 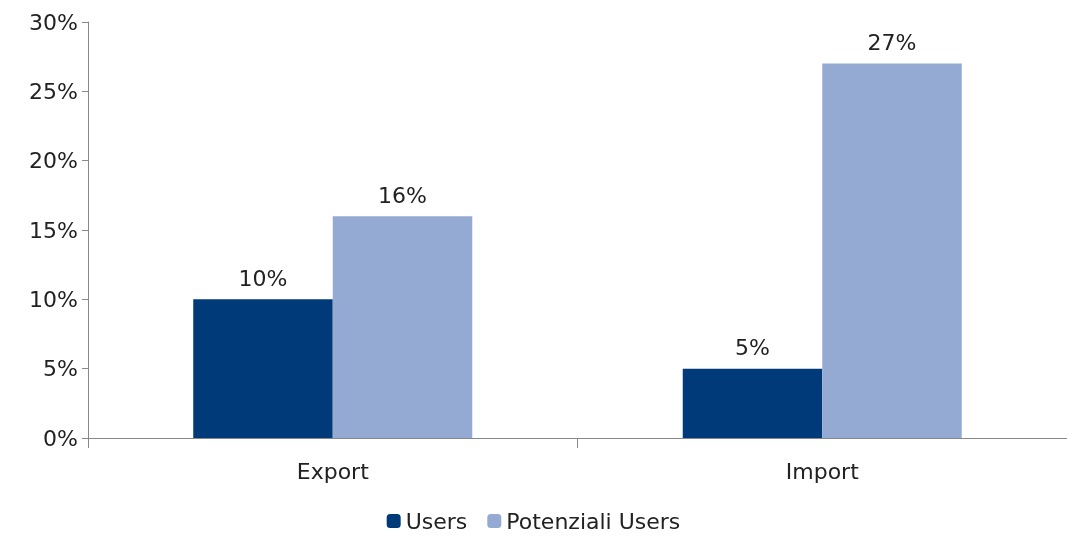 I want to click on legend-label: Potenziali Users, so click(x=593, y=521).